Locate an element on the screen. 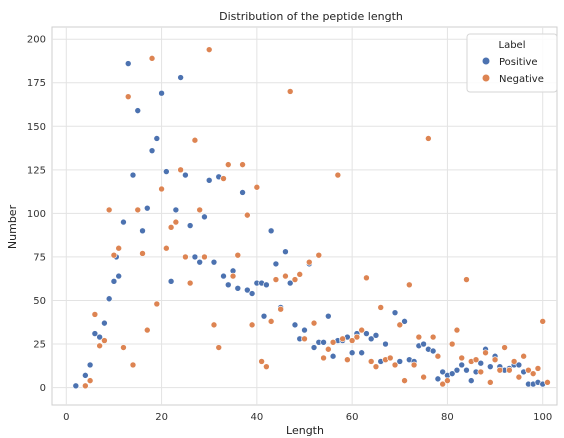  legend: Label Positive Negative is located at coordinates (512, 63).